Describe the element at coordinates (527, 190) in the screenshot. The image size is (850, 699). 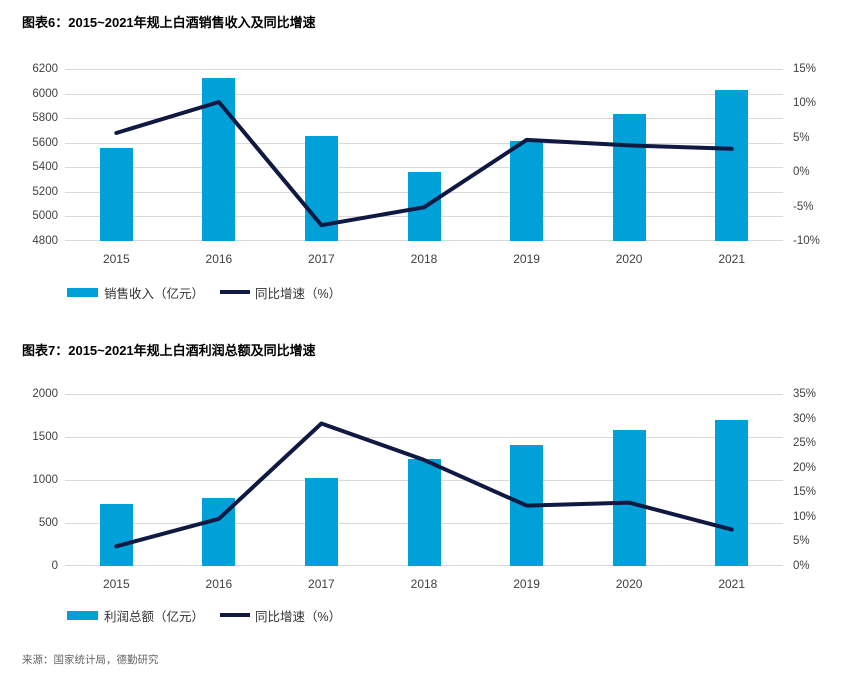
I see `bar-2019` at that location.